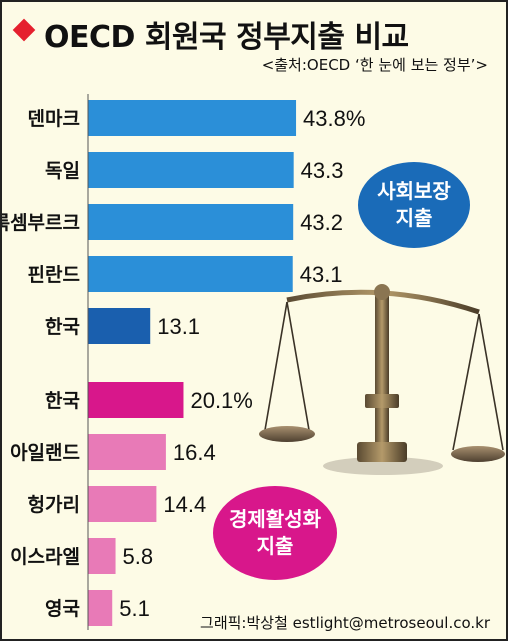  I want to click on economic-stimulus-badge: 경제활성화 지출, so click(275, 533).